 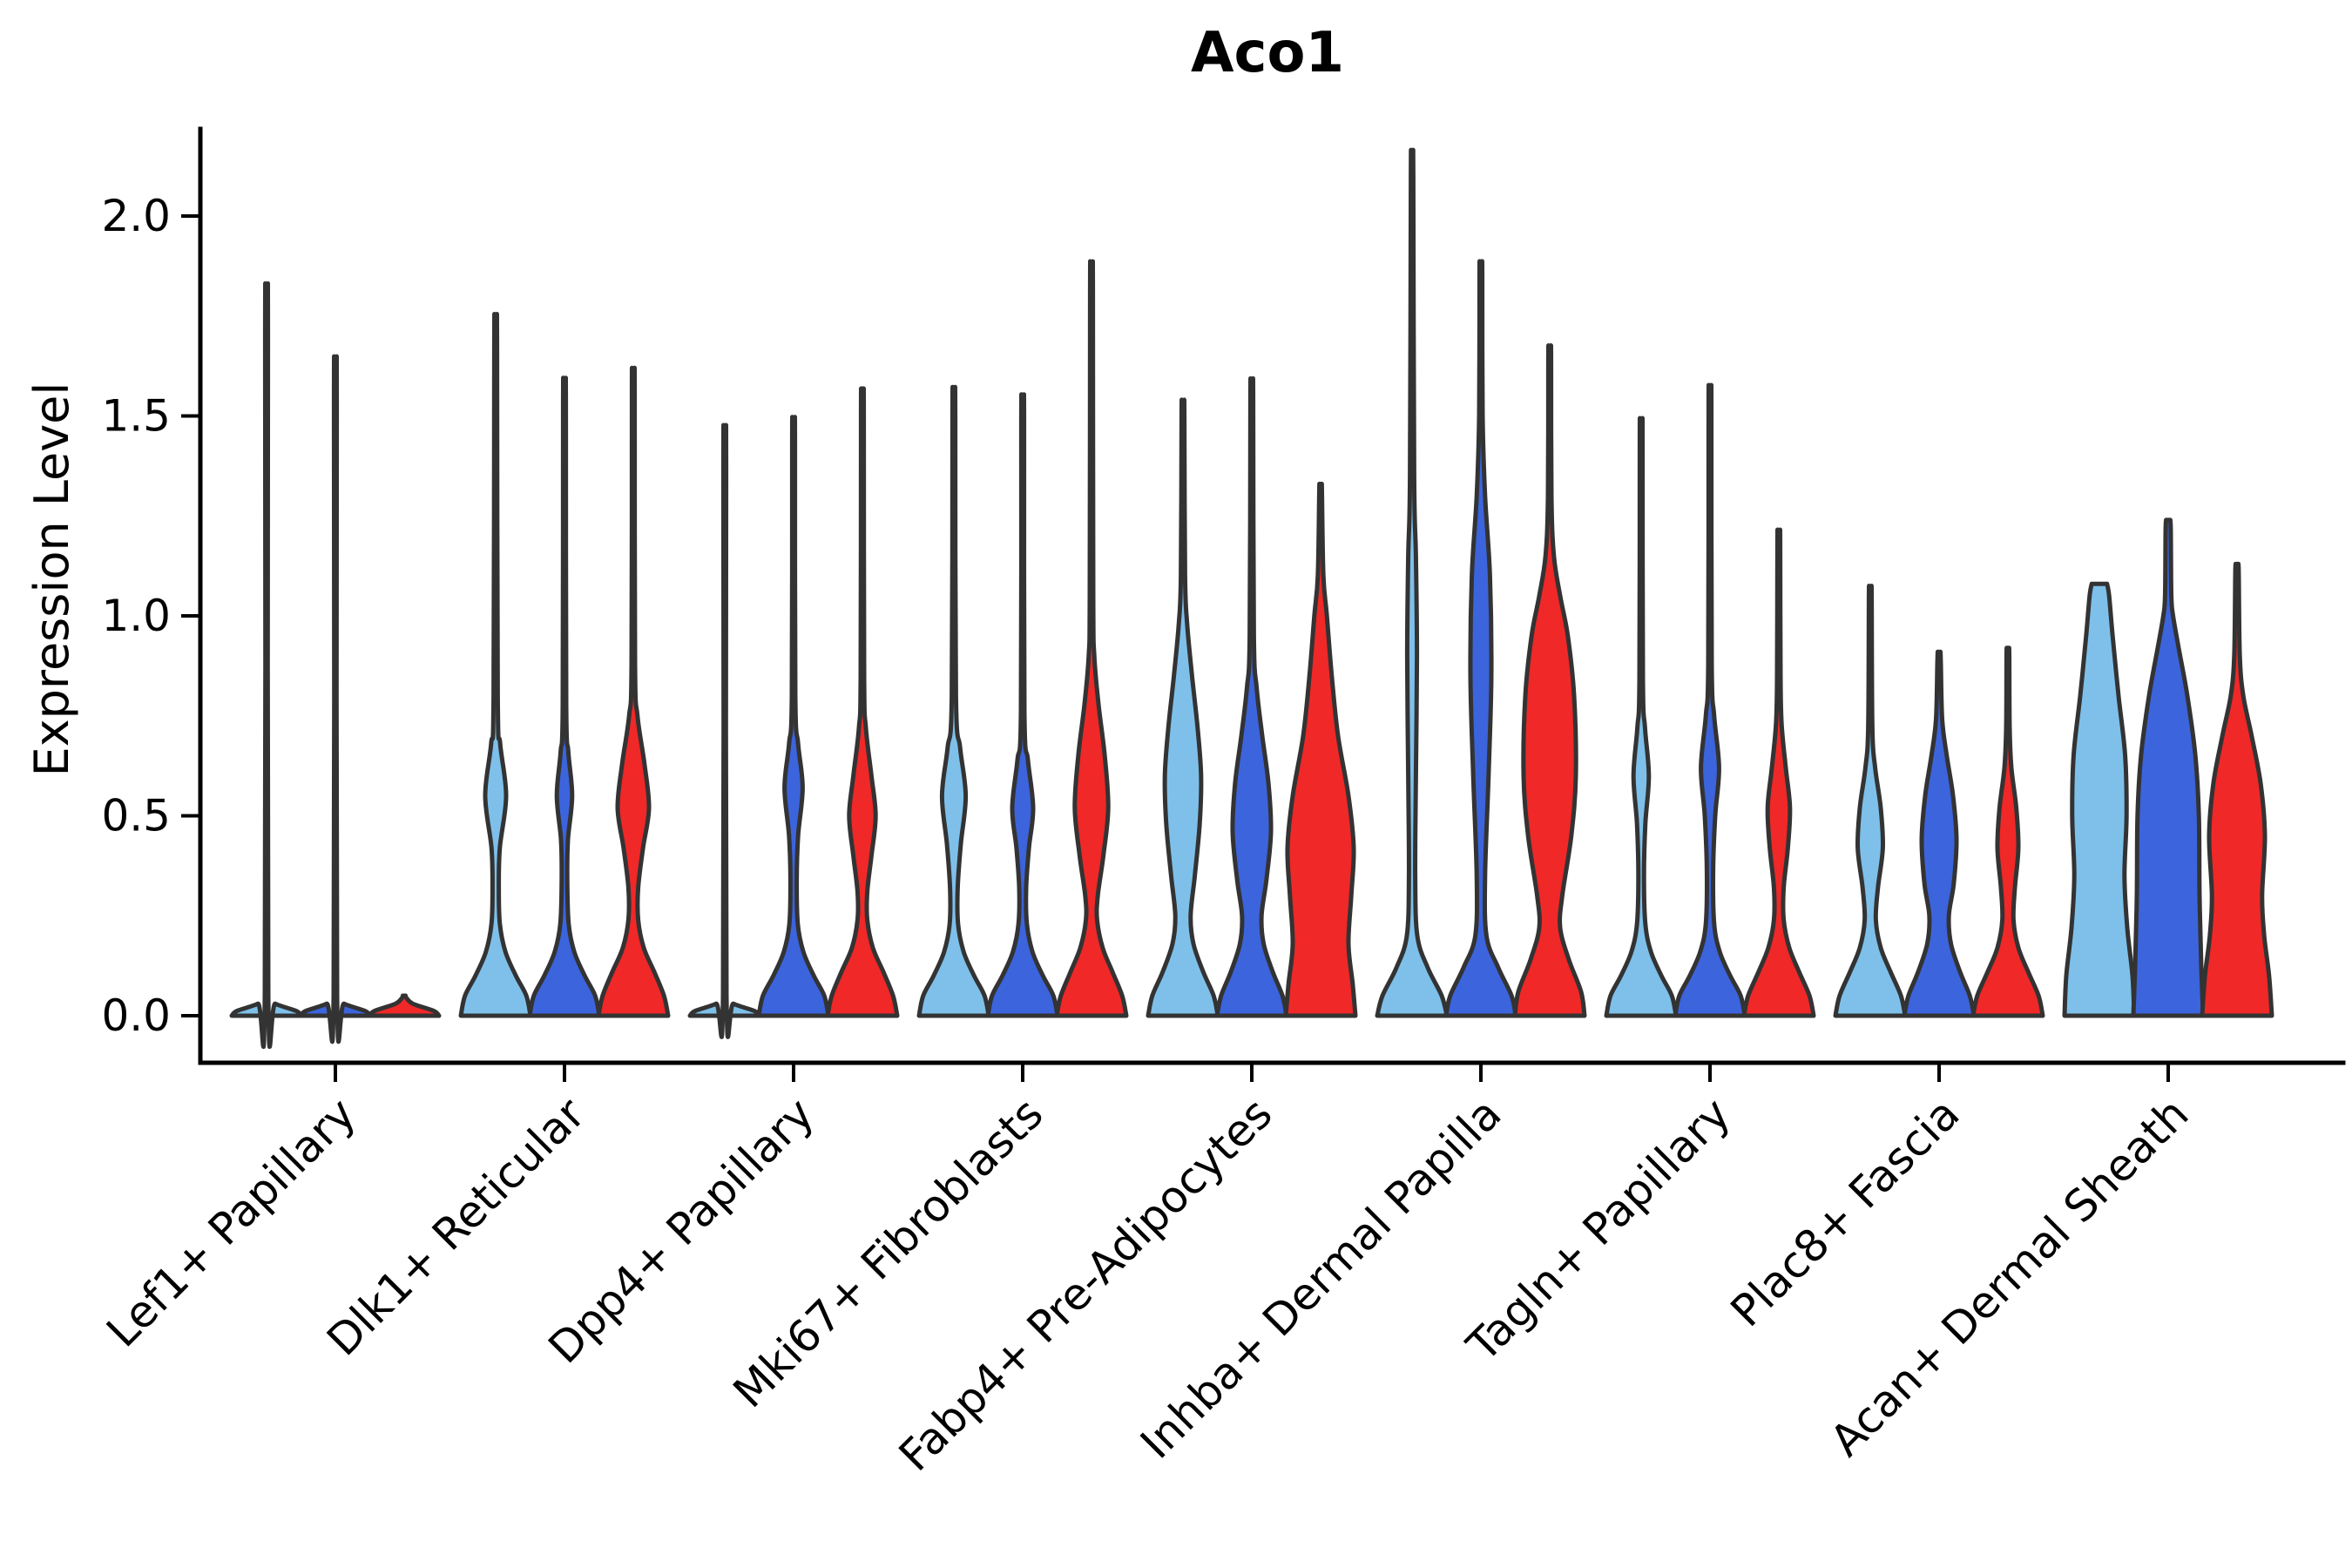 What do you see at coordinates (1549, 680) in the screenshot?
I see `violin-inhba-dermal-papilla-red` at bounding box center [1549, 680].